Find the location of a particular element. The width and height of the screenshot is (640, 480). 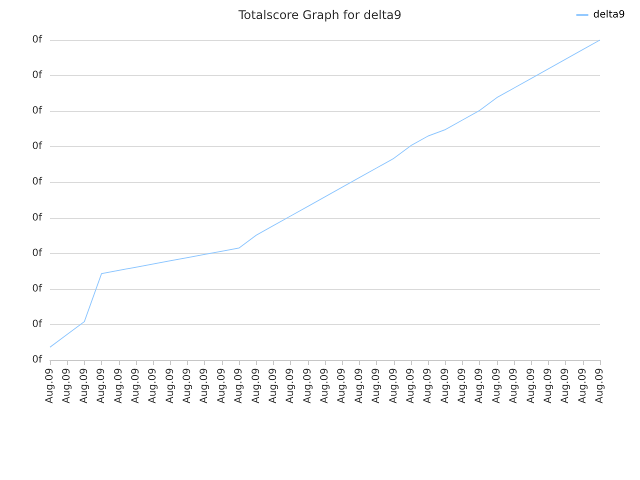

legend-label: delta9 is located at coordinates (609, 15).